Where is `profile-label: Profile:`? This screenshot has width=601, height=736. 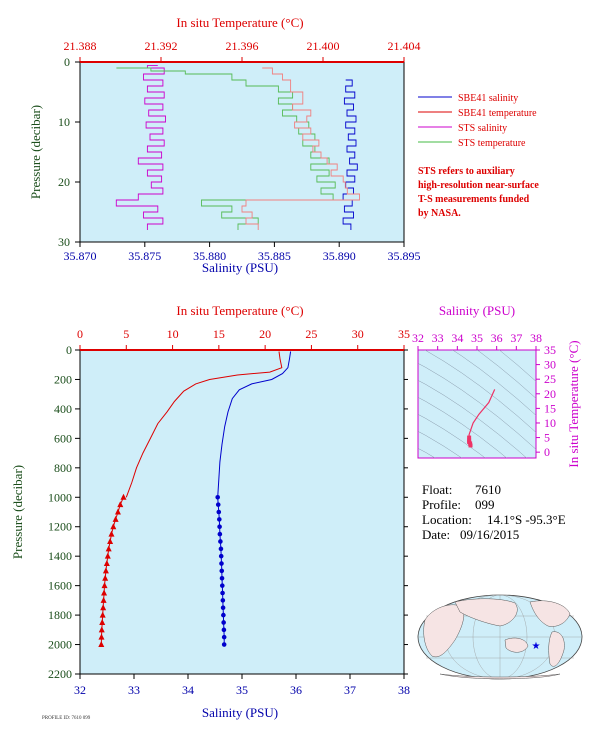
profile-label: Profile: is located at coordinates (441, 504).